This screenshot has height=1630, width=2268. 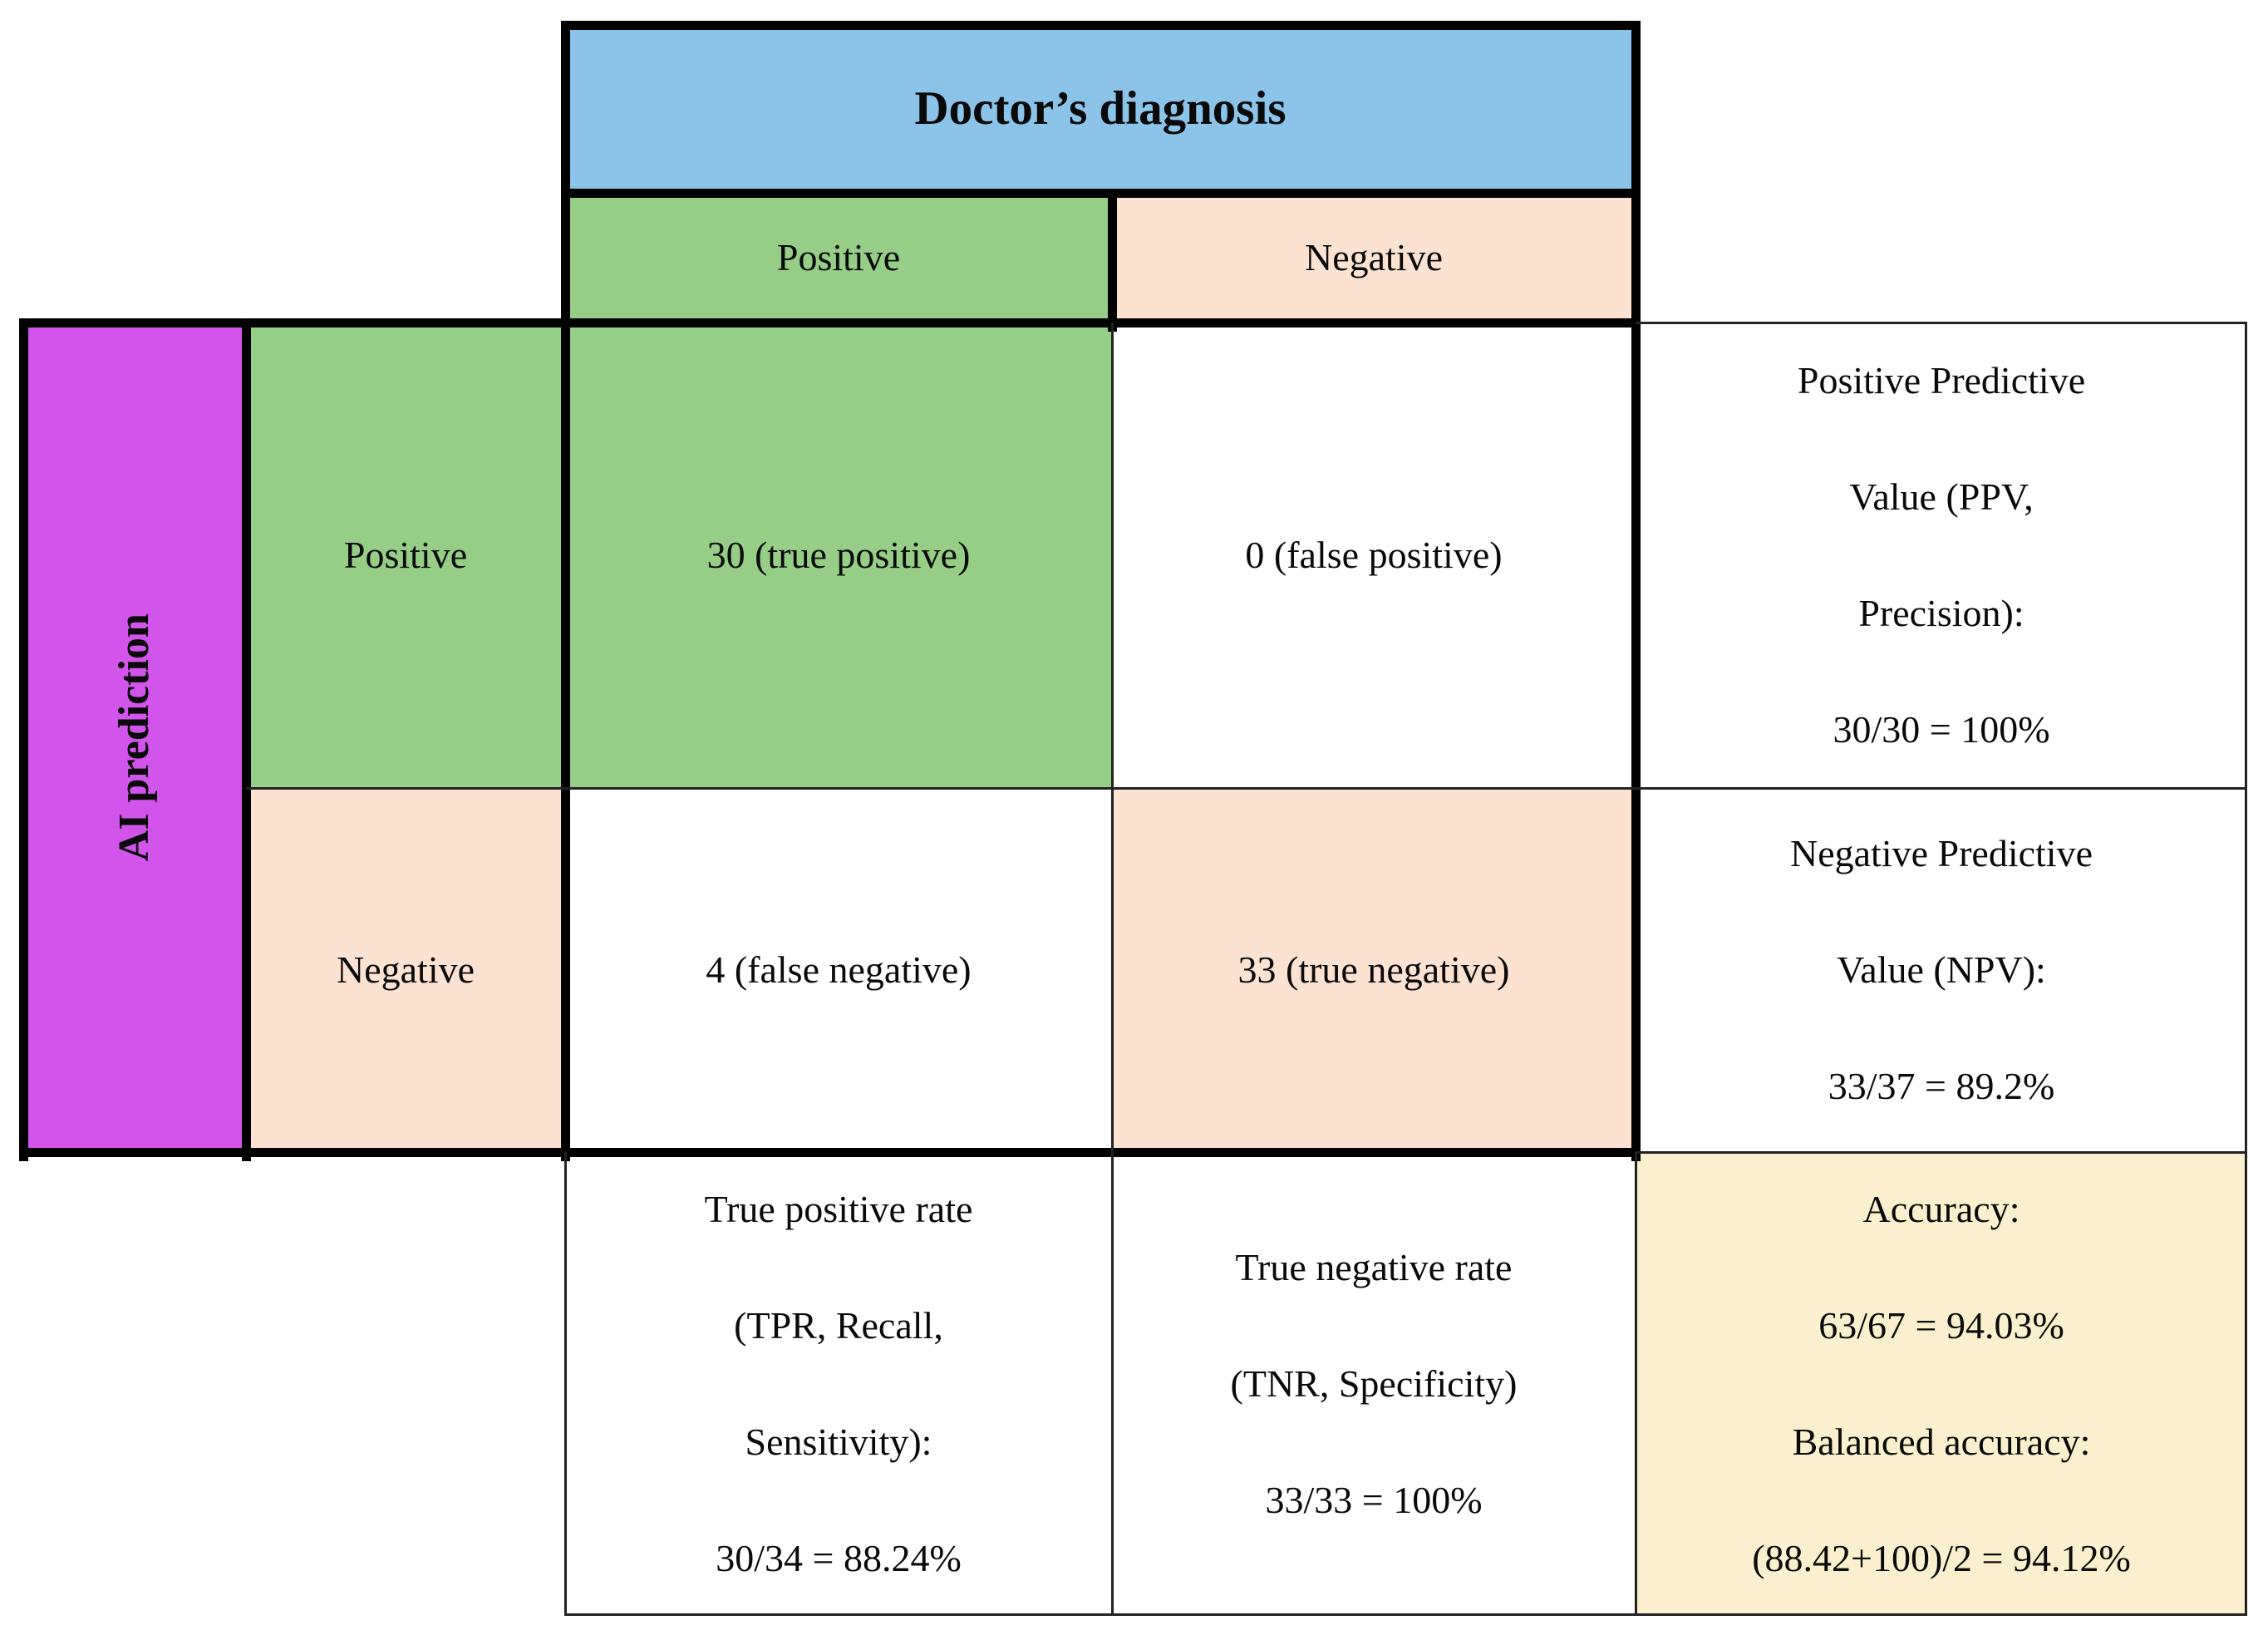 What do you see at coordinates (1941, 496) in the screenshot?
I see `metric-ppv-line: Value (PPV,` at bounding box center [1941, 496].